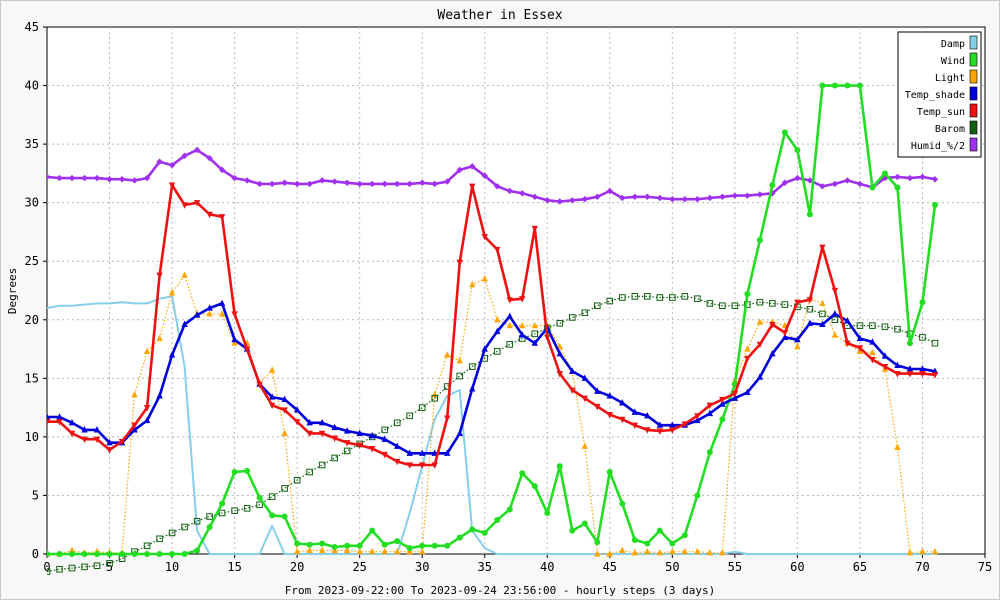  I want to click on legend-item: Temp_sun, so click(947, 110).